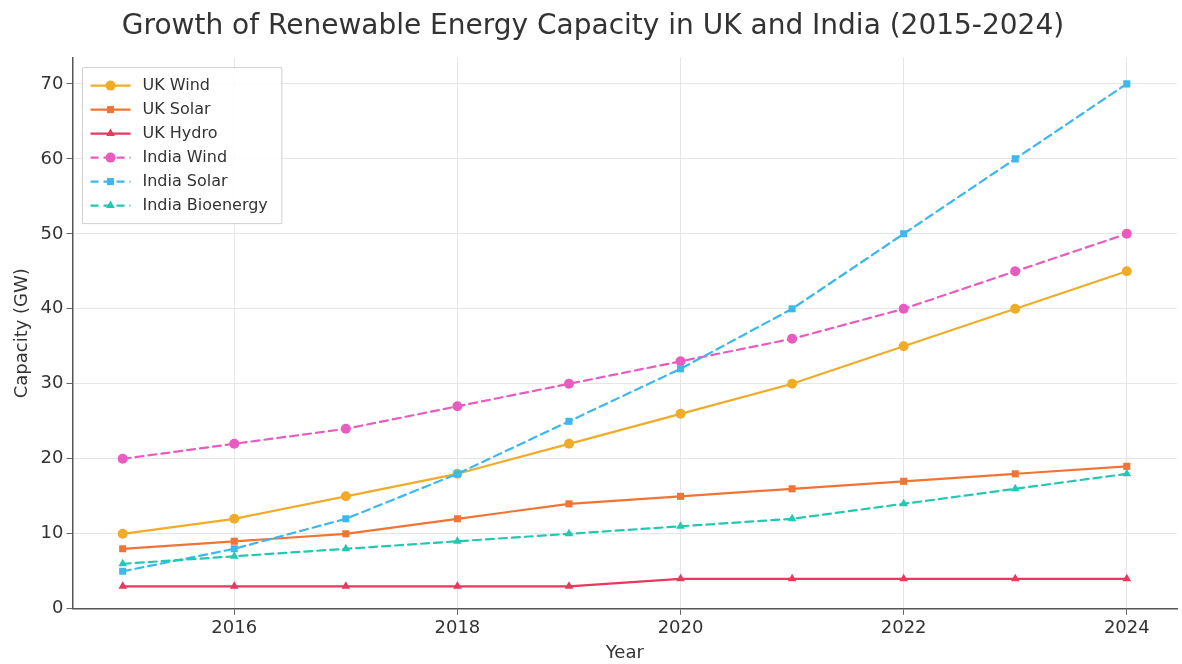 The image size is (1182, 664). What do you see at coordinates (593, 25) in the screenshot?
I see `chart-title: Growth of Renewable Energy Capacity in UK and India (2015-2024)` at bounding box center [593, 25].